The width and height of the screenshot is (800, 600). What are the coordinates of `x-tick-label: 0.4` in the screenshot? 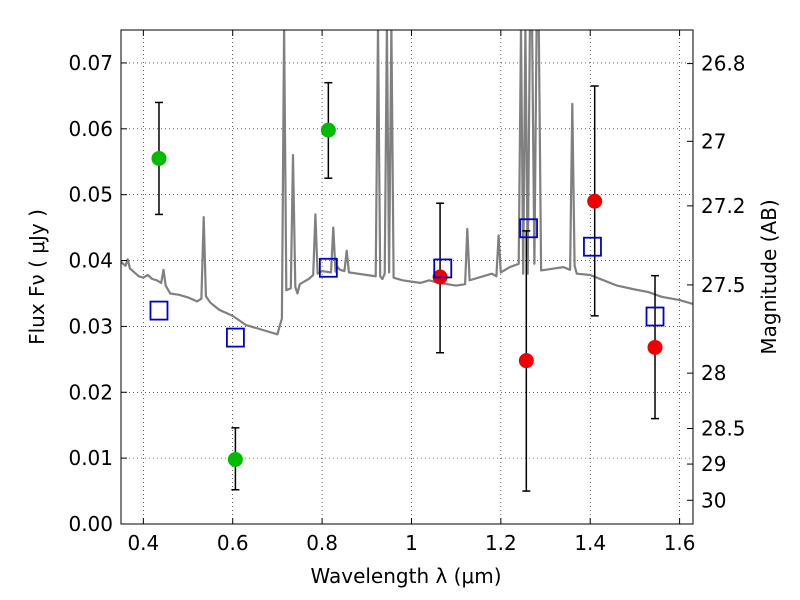 It's located at (143, 543).